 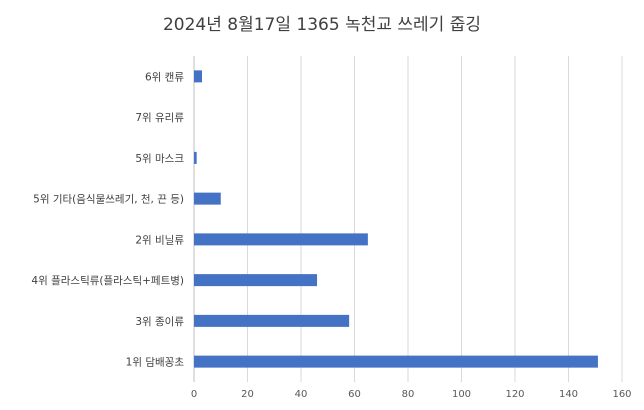 What do you see at coordinates (108, 199) in the screenshot?
I see `category-label: 5위 기타(음식물쓰레기, 천, 끈 등)` at bounding box center [108, 199].